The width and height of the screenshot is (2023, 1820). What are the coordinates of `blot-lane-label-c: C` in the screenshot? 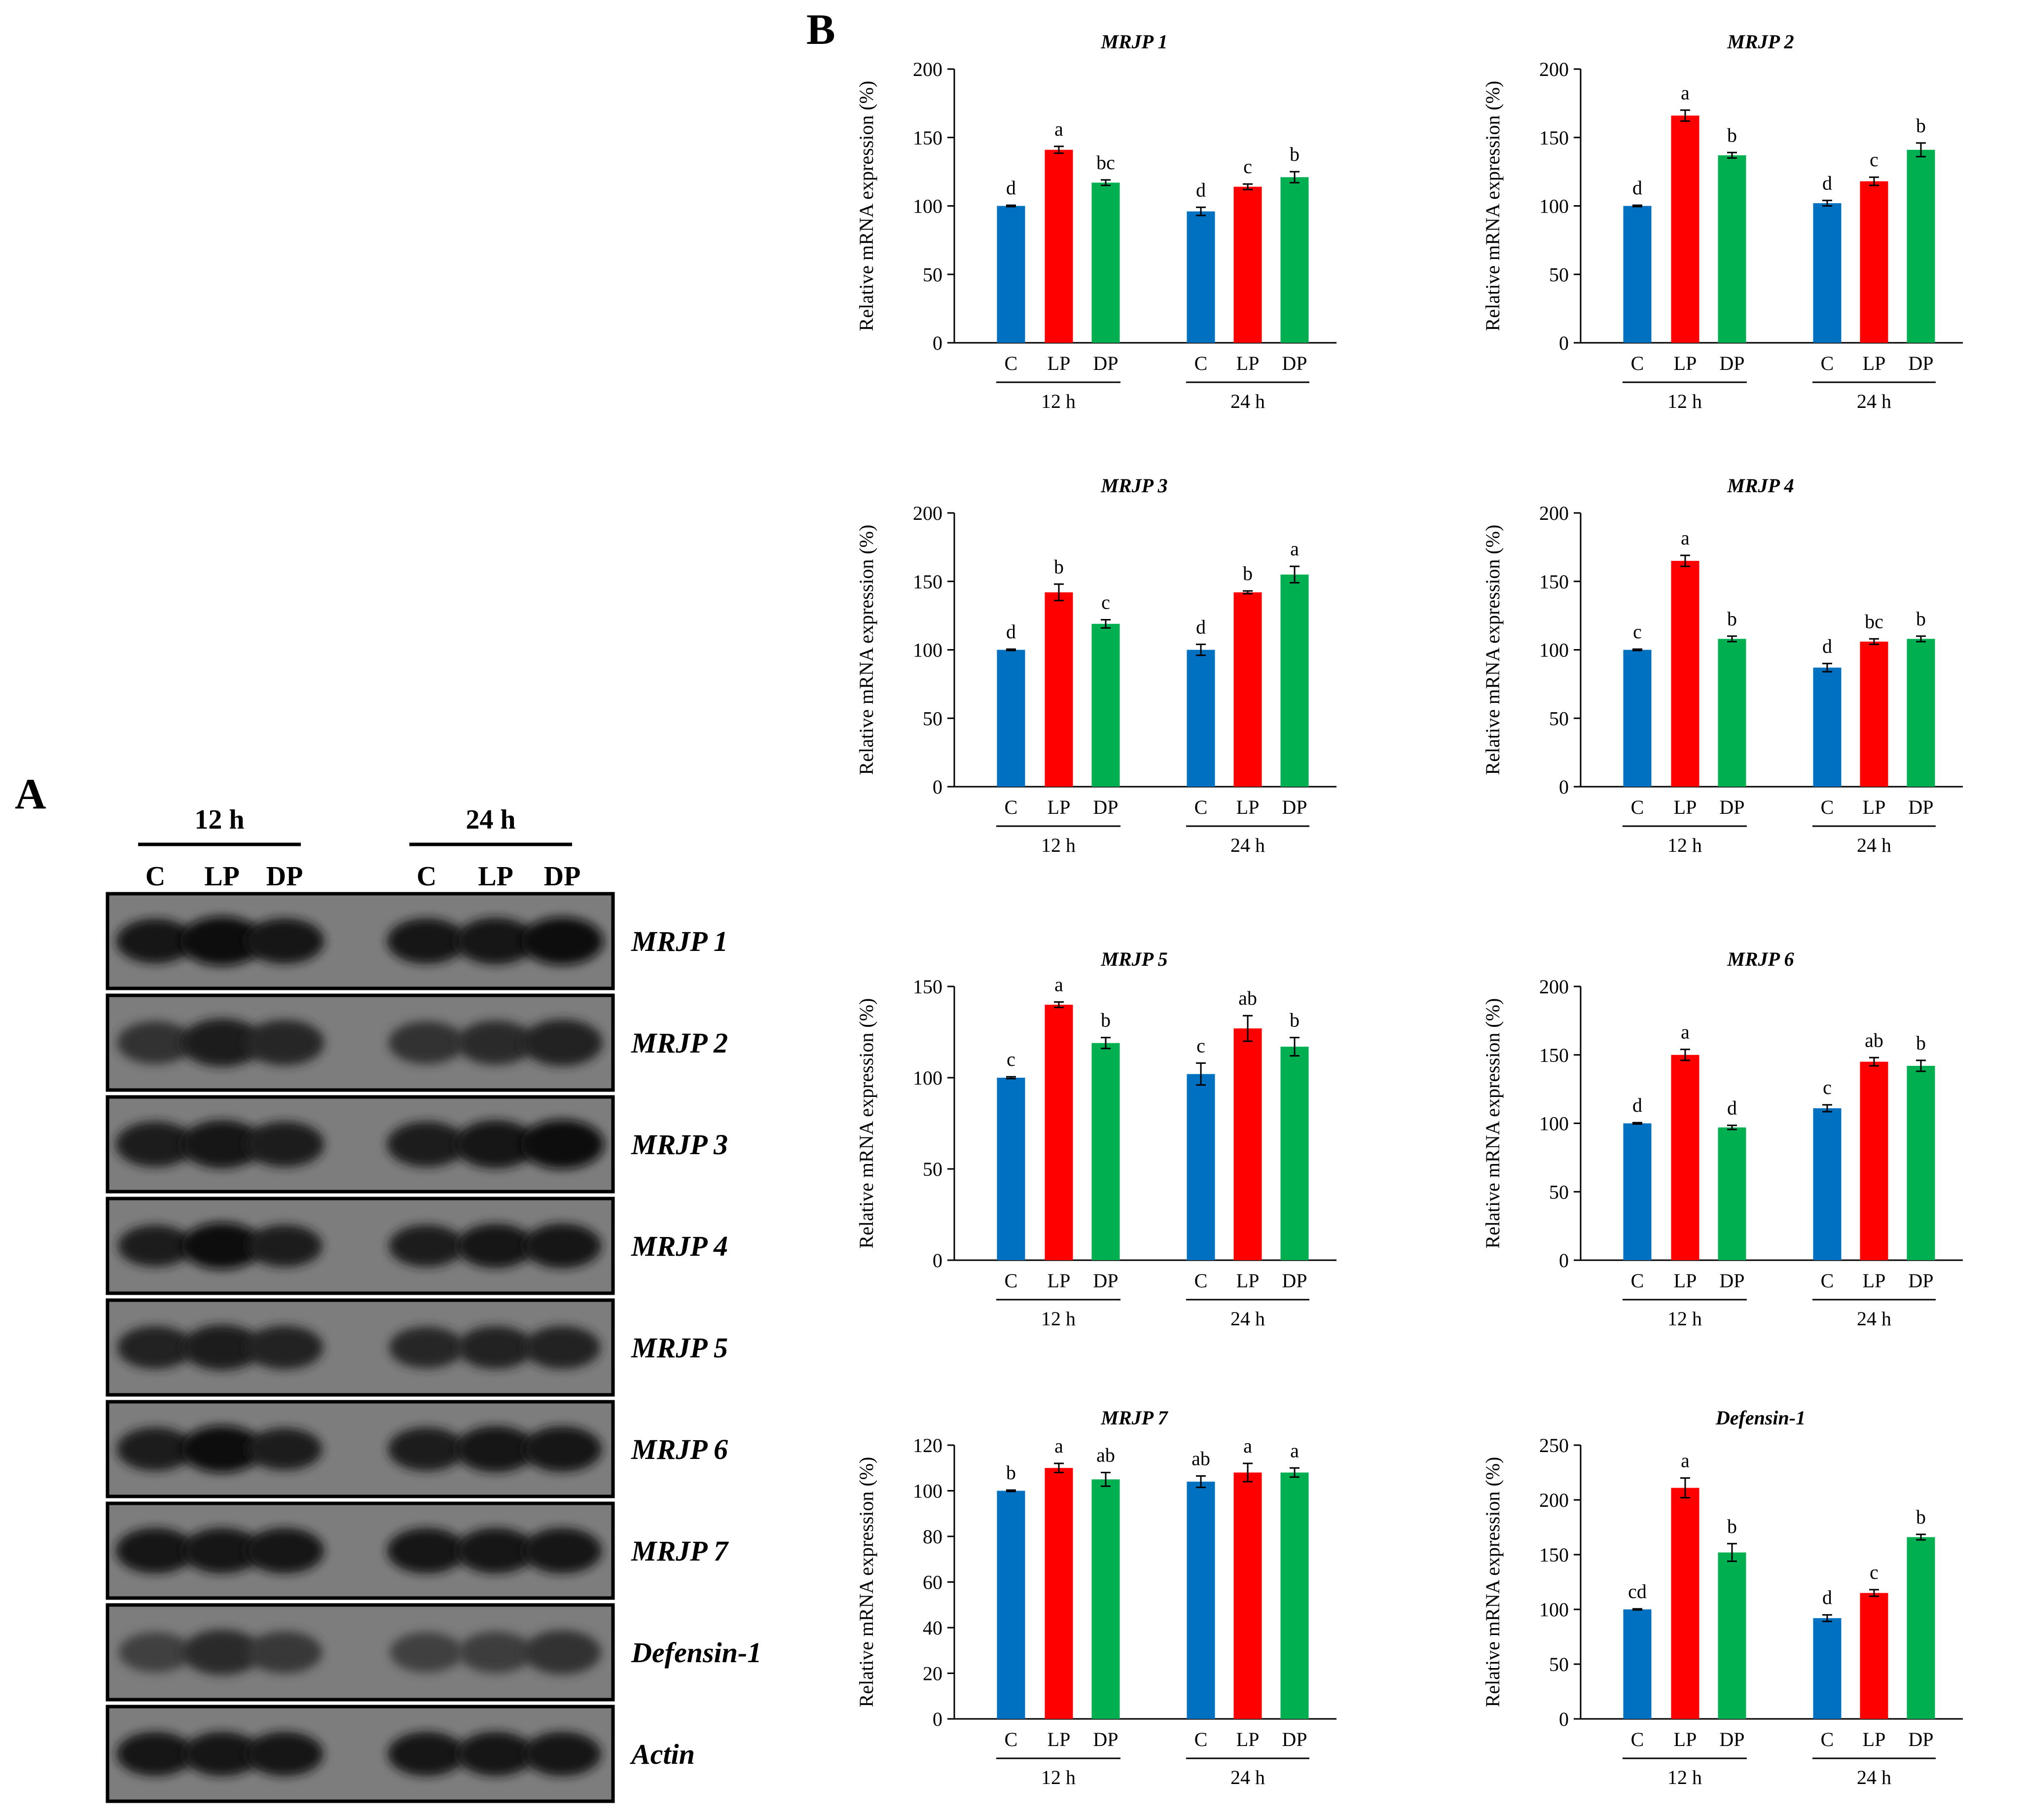 It's located at (426, 876).